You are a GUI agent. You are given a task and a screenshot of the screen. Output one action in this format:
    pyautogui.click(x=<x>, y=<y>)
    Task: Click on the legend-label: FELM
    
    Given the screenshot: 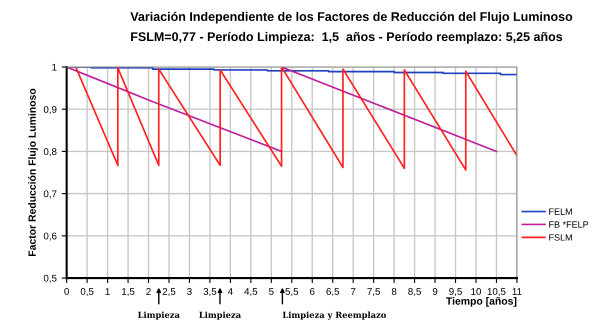 What is the action you would take?
    pyautogui.click(x=560, y=211)
    